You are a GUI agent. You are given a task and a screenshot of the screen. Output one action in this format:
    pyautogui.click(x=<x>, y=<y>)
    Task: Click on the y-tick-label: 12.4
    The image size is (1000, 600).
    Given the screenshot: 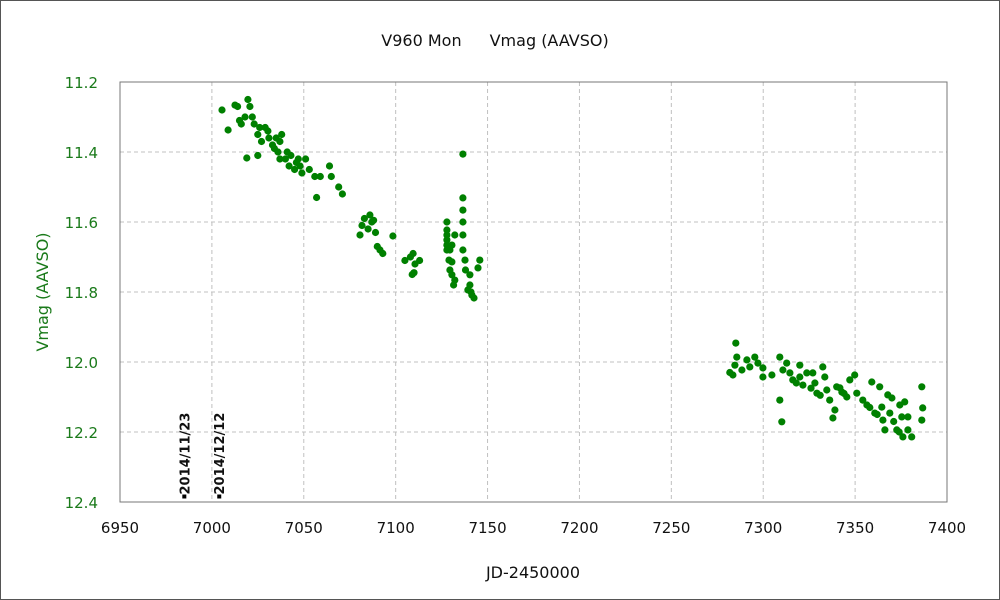 What is the action you would take?
    pyautogui.click(x=81, y=503)
    